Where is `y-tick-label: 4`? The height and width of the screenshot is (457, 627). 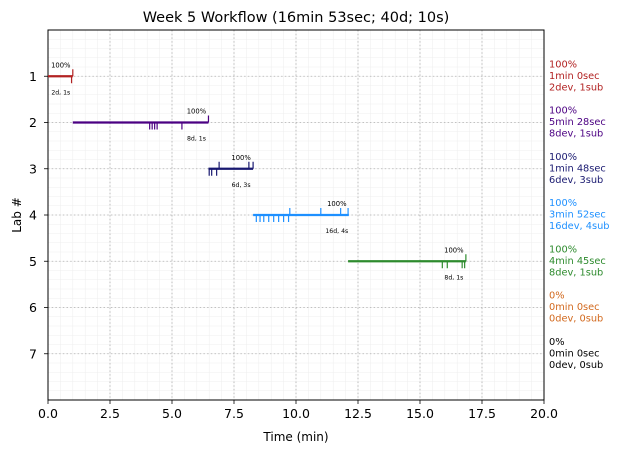
y-tick-label: 4 is located at coordinates (33, 215).